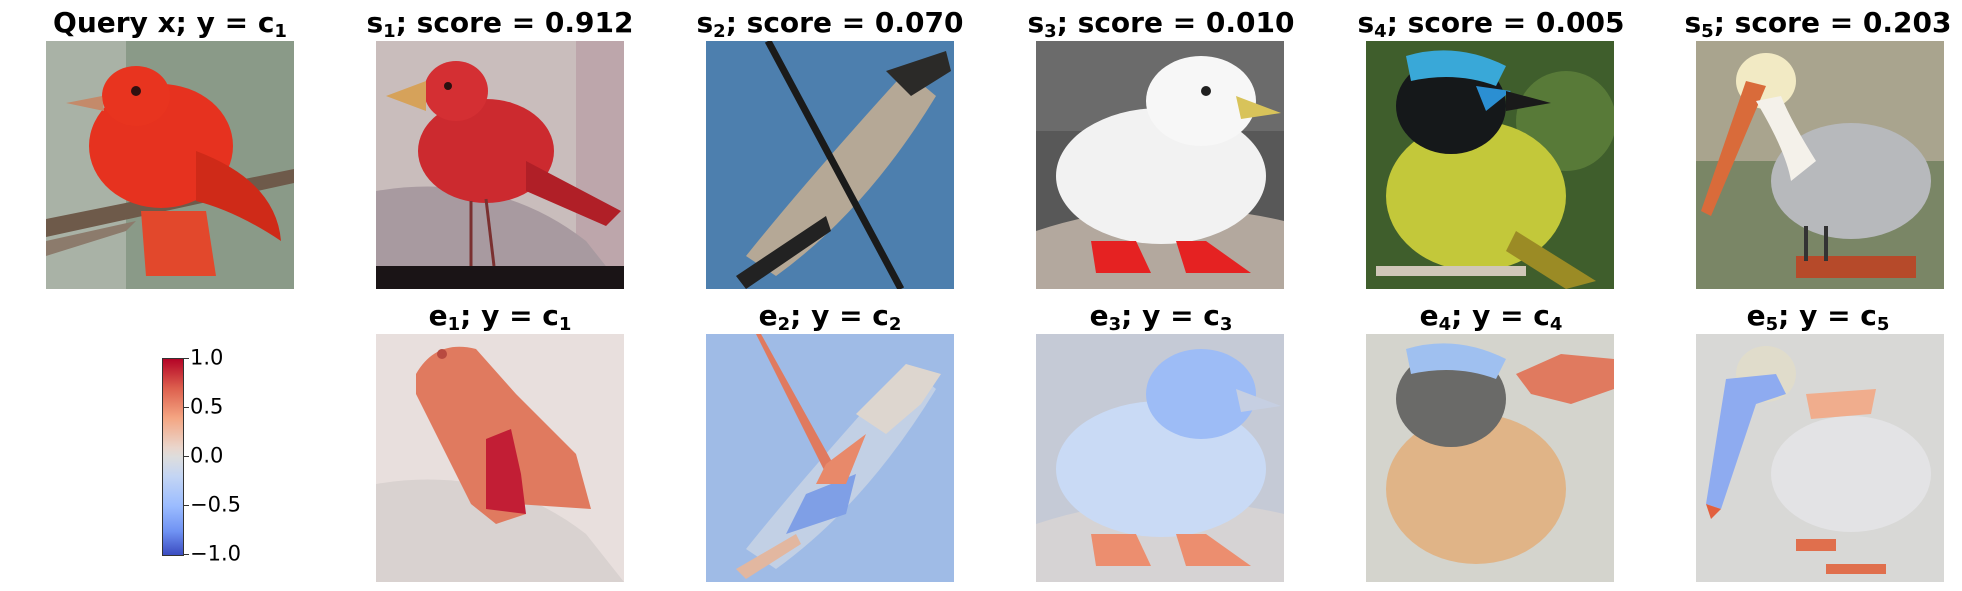  What do you see at coordinates (830, 165) in the screenshot?
I see `similar-2-image` at bounding box center [830, 165].